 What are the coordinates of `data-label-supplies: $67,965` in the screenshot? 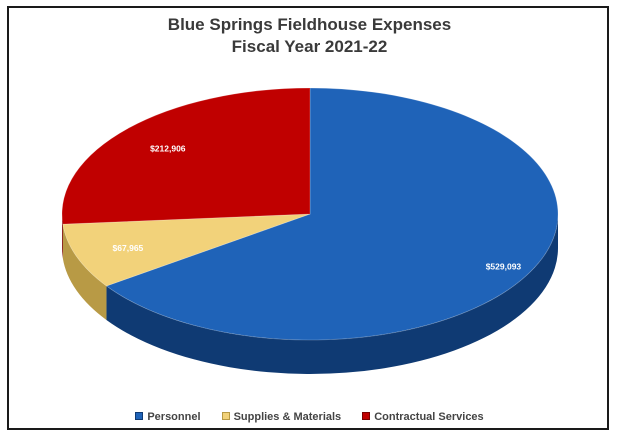 It's located at (128, 248).